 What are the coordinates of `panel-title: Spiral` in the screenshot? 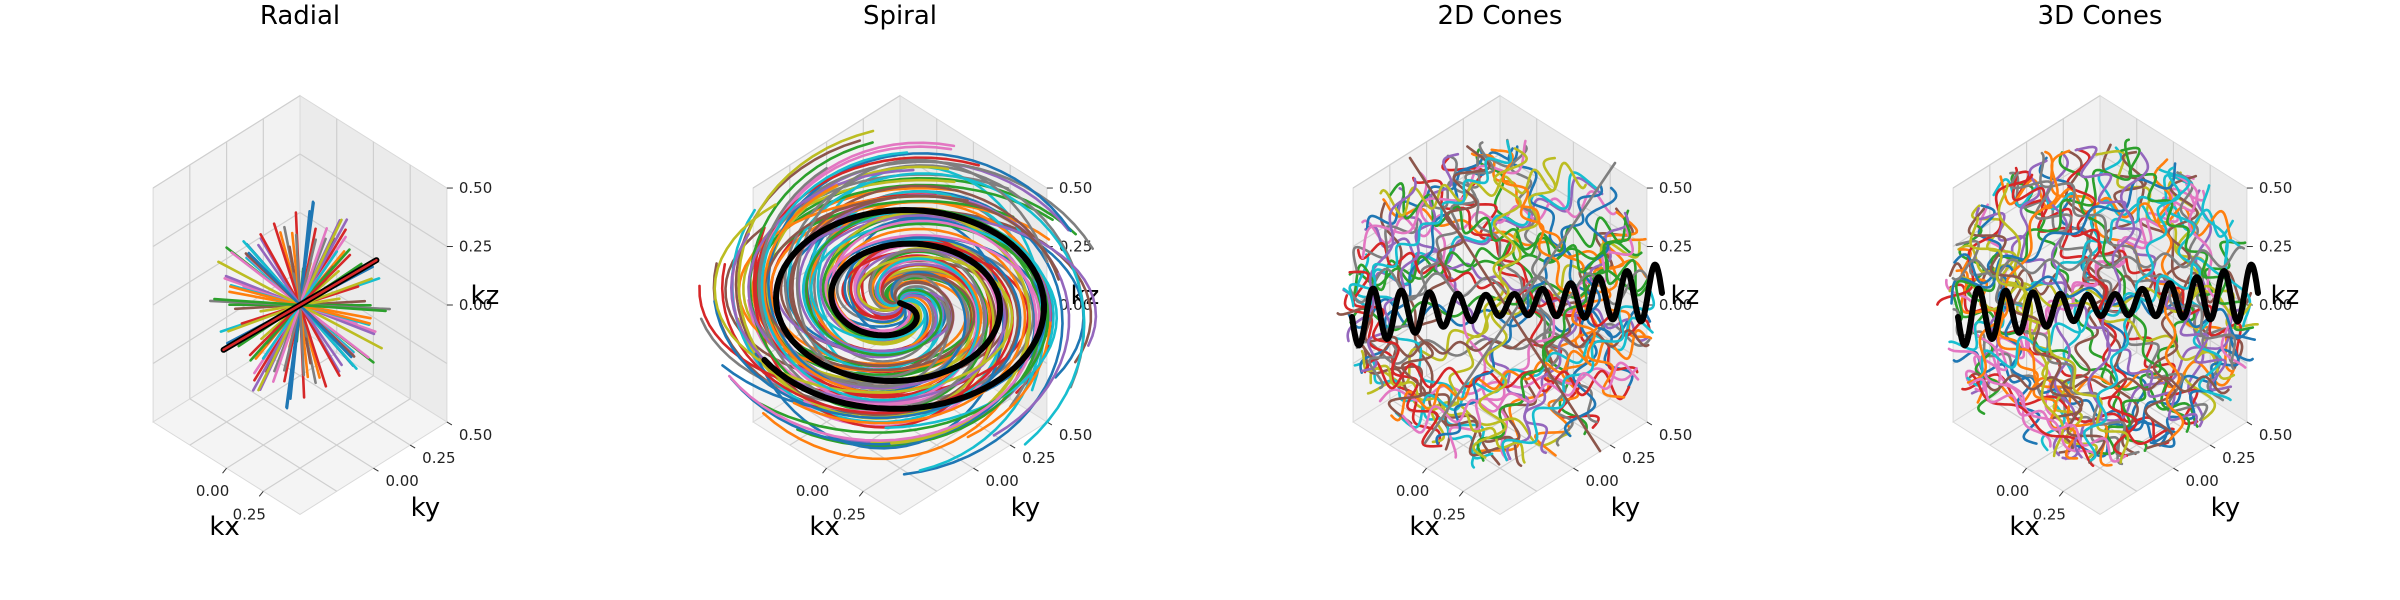 It's located at (900, 16).